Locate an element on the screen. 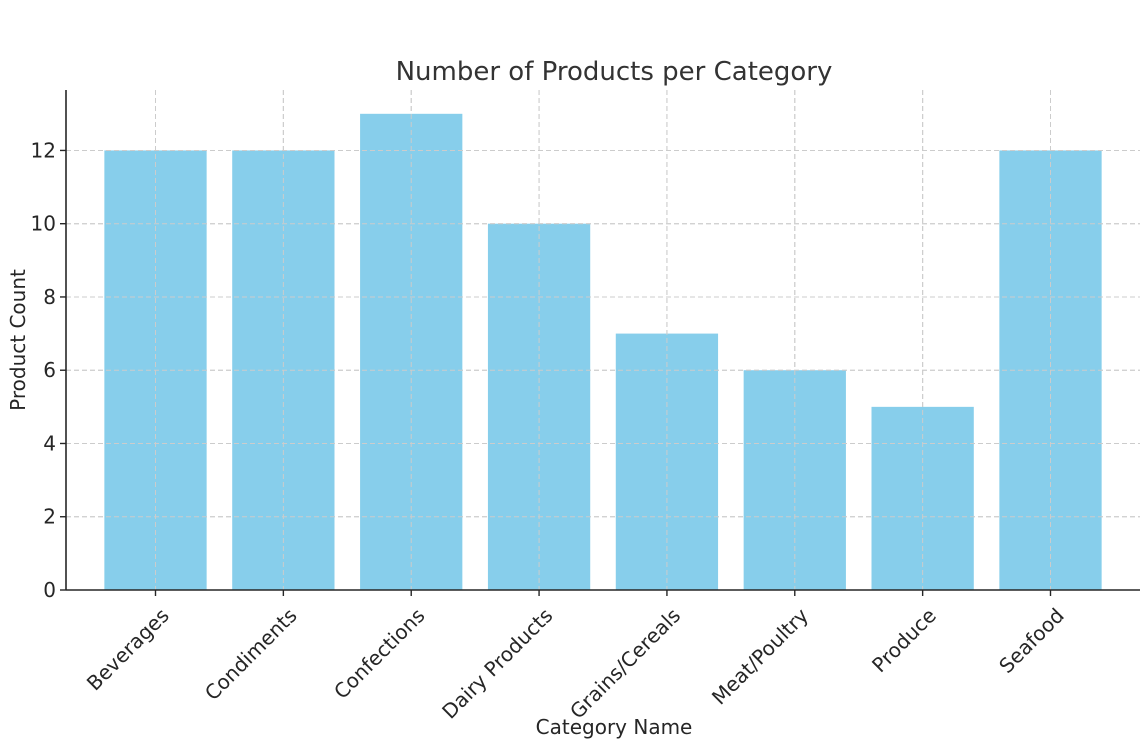 Image resolution: width=1141 pixels, height=754 pixels. x-tick-label: Dairy Products is located at coordinates (497, 663).